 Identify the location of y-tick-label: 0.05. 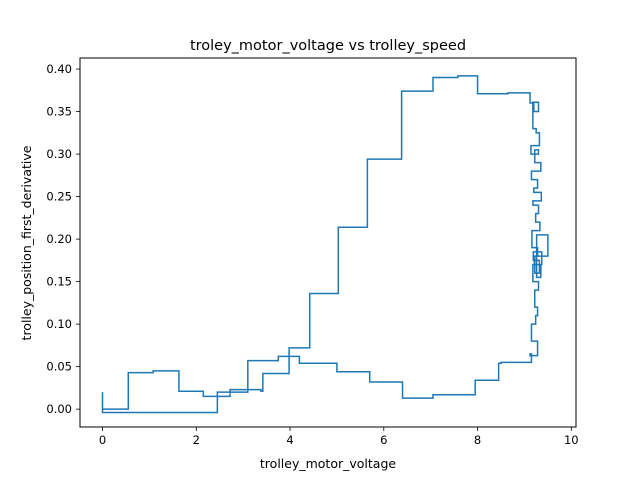
(59, 367).